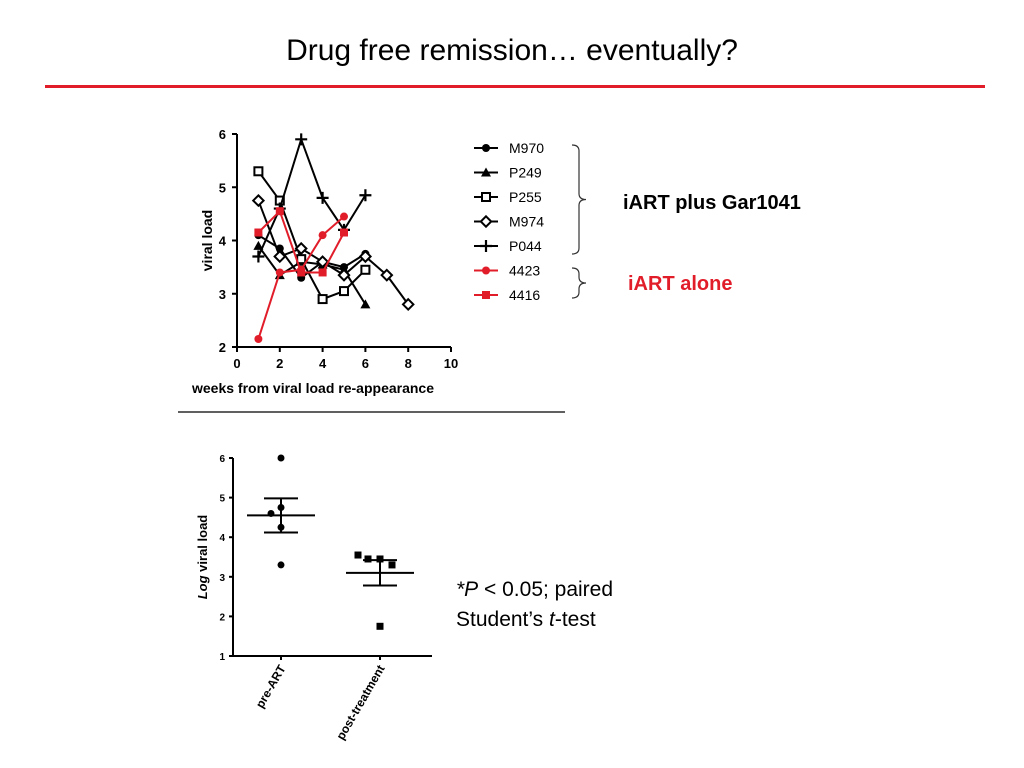 The width and height of the screenshot is (1024, 768). Describe the element at coordinates (712, 203) in the screenshot. I see `group-label-iart-plus-gar1041: iART plus Gar1041` at that location.